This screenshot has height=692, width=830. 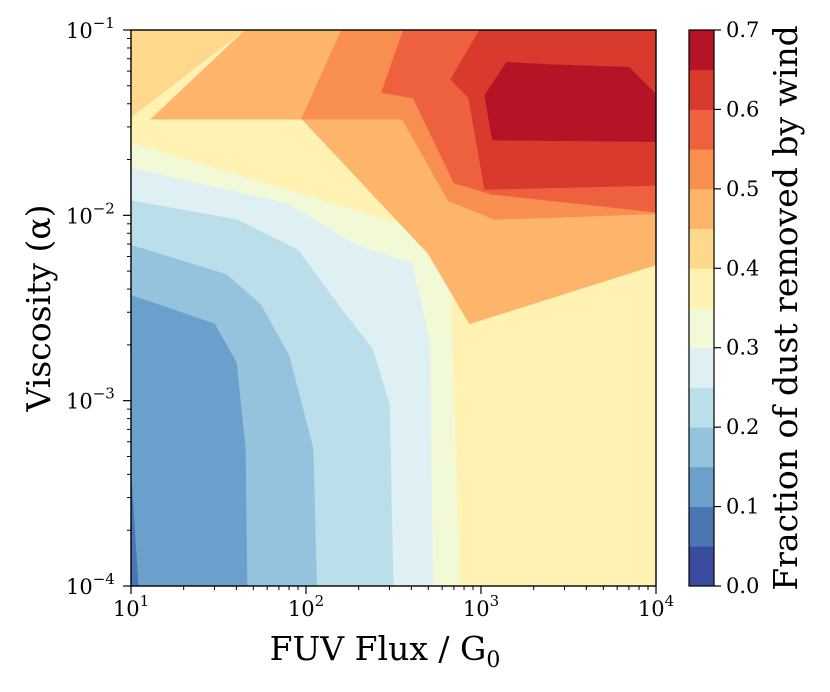 What do you see at coordinates (495, 601) in the screenshot?
I see `x-tick-exponent: 3` at bounding box center [495, 601].